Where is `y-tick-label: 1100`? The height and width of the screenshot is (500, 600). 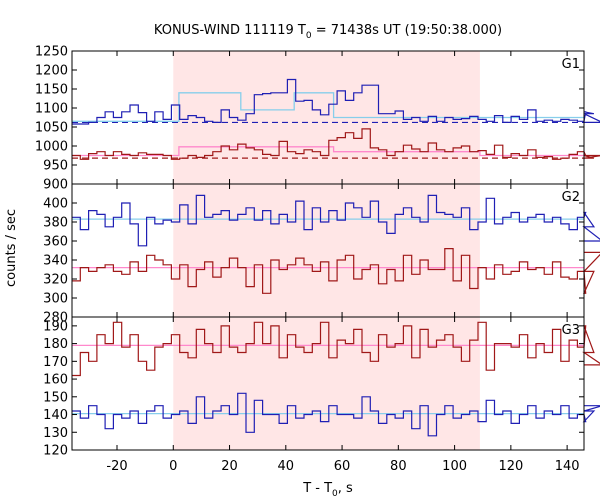 y-tick-label: 1100 is located at coordinates (51, 109).